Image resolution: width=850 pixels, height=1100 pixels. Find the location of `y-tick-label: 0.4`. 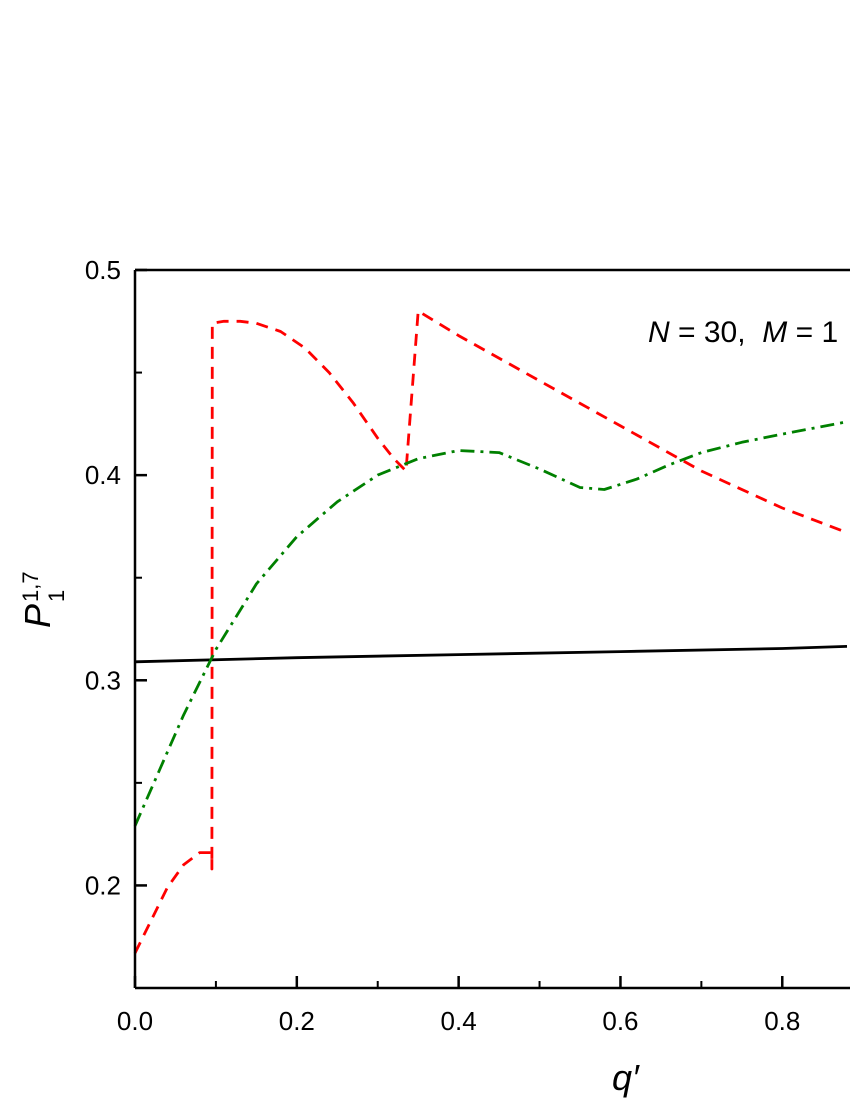

y-tick-label: 0.4 is located at coordinates (103, 475).